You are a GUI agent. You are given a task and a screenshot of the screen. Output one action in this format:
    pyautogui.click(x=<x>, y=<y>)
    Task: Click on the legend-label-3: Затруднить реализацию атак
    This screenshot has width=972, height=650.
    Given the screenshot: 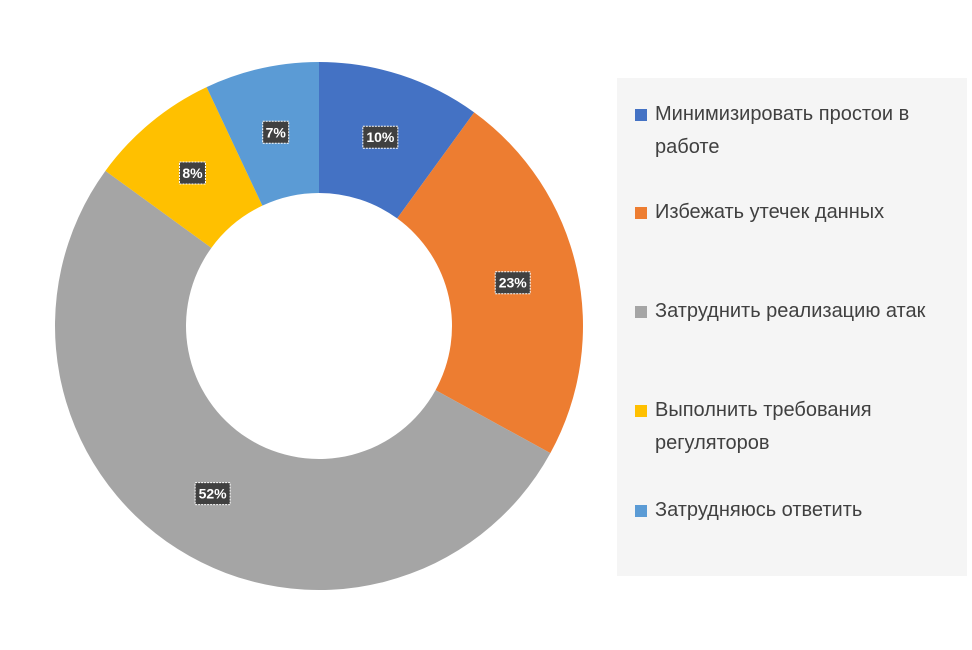 What is the action you would take?
    pyautogui.click(x=790, y=311)
    